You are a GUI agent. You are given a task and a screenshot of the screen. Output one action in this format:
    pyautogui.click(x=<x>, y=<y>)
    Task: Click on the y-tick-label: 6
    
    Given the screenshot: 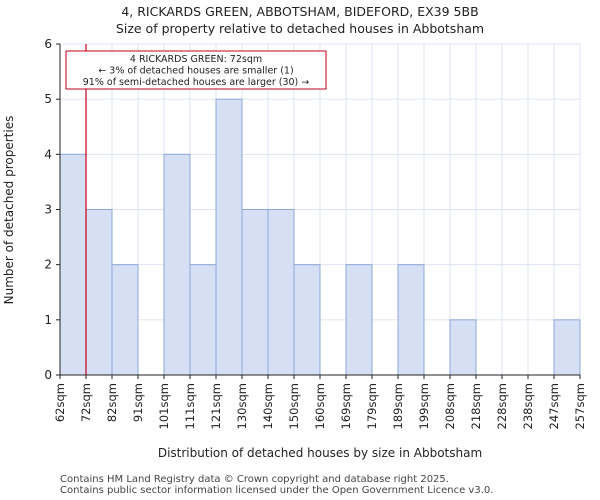 What is the action you would take?
    pyautogui.click(x=48, y=44)
    